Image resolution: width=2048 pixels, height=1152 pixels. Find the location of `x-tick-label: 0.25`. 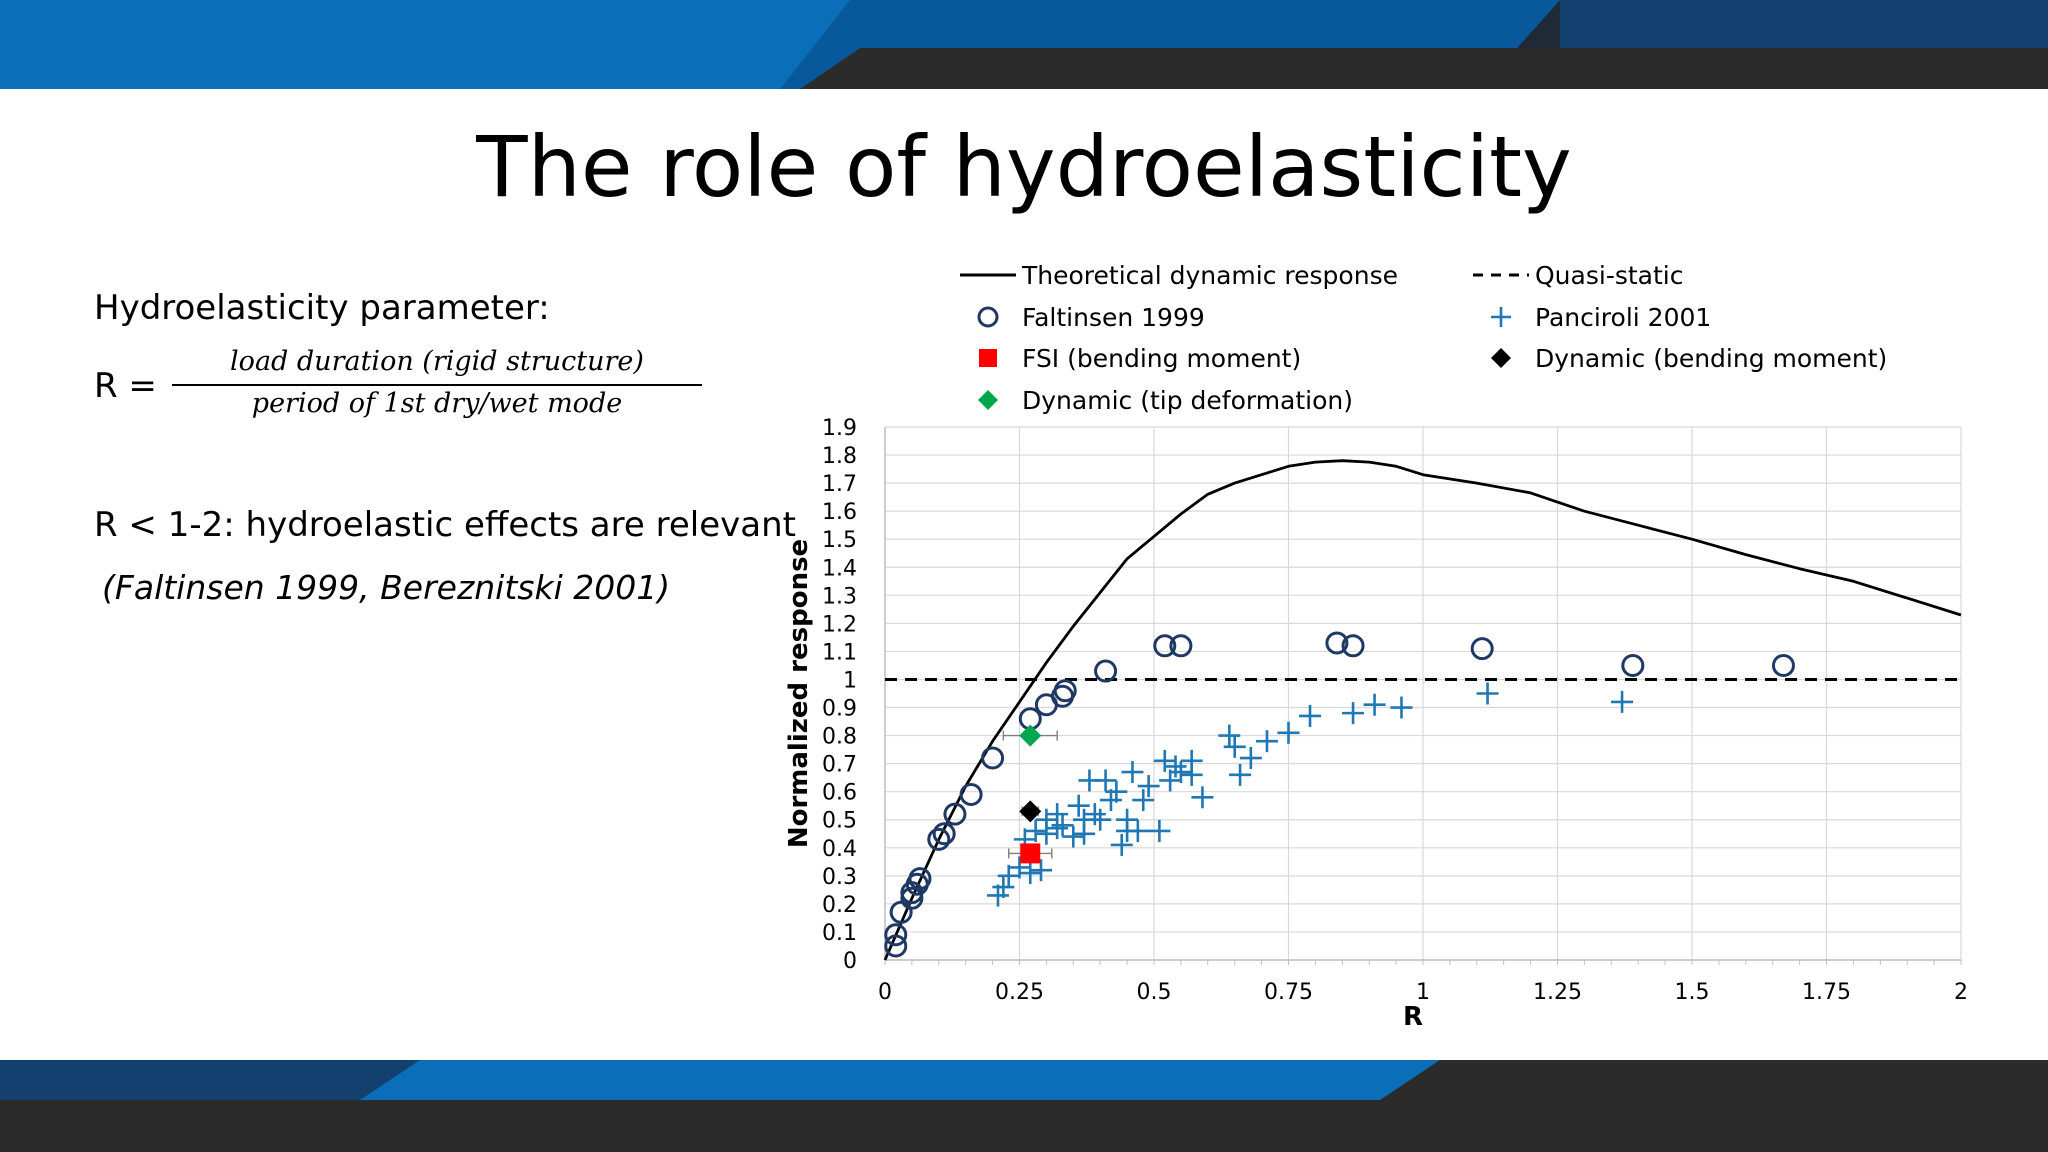

x-tick-label: 0.25 is located at coordinates (1019, 992).